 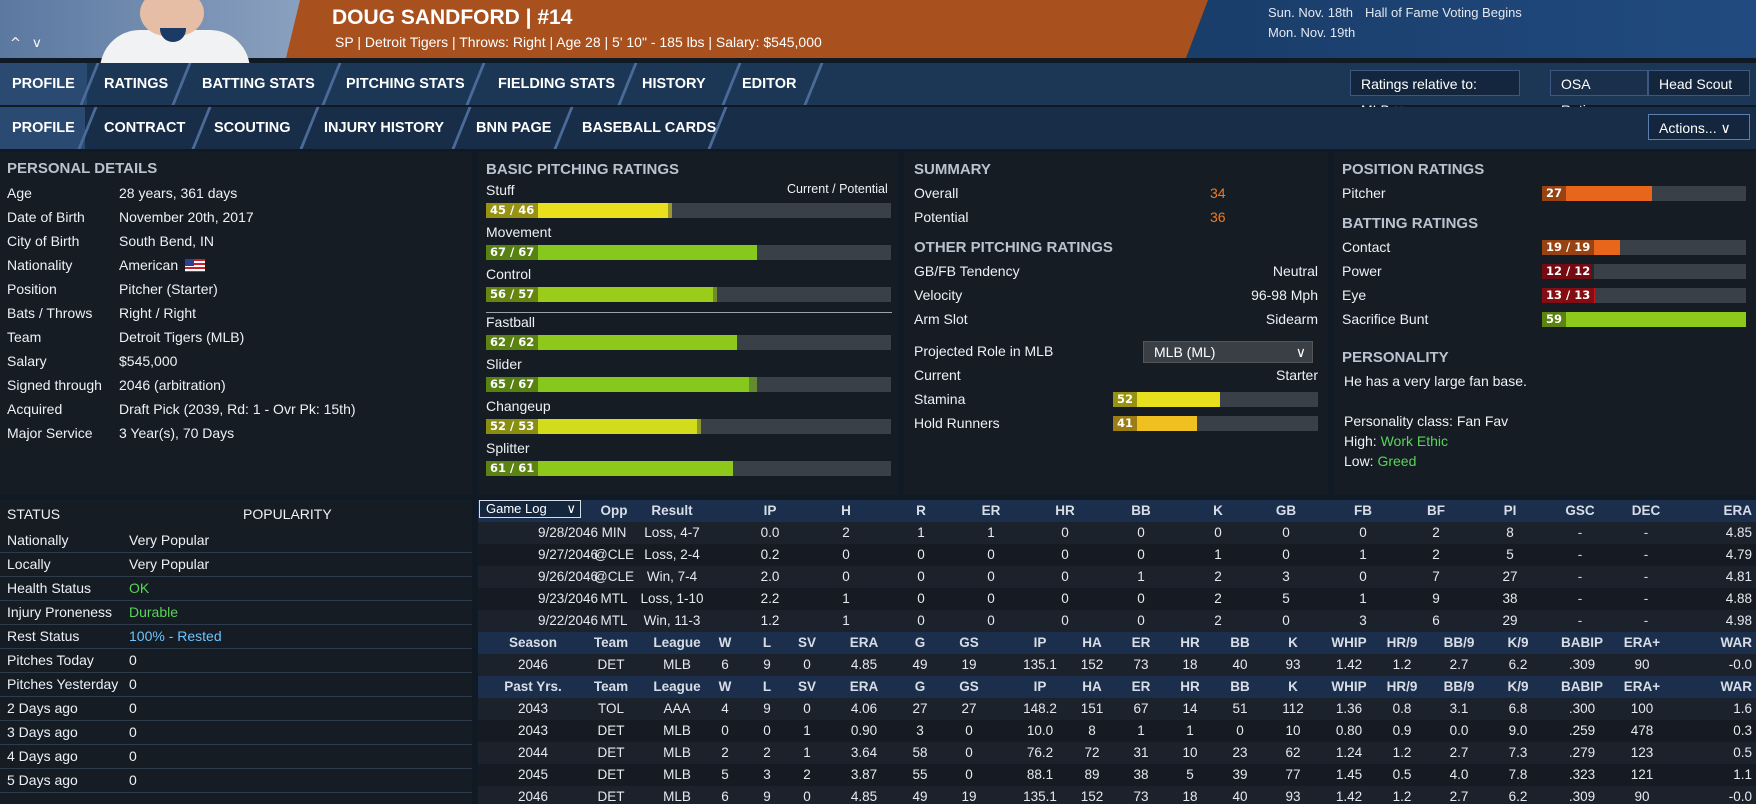 What do you see at coordinates (1742, 752) in the screenshot?
I see `past-cell: 0.5` at bounding box center [1742, 752].